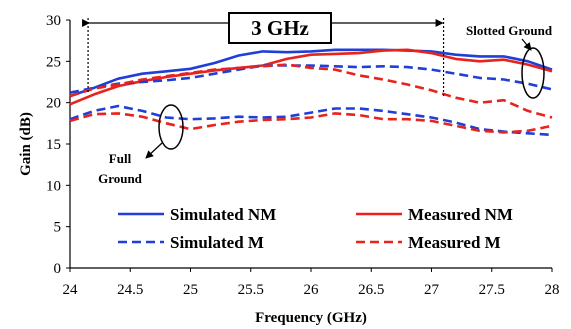  I want to click on legend-label-2: Simulated M, so click(217, 242).